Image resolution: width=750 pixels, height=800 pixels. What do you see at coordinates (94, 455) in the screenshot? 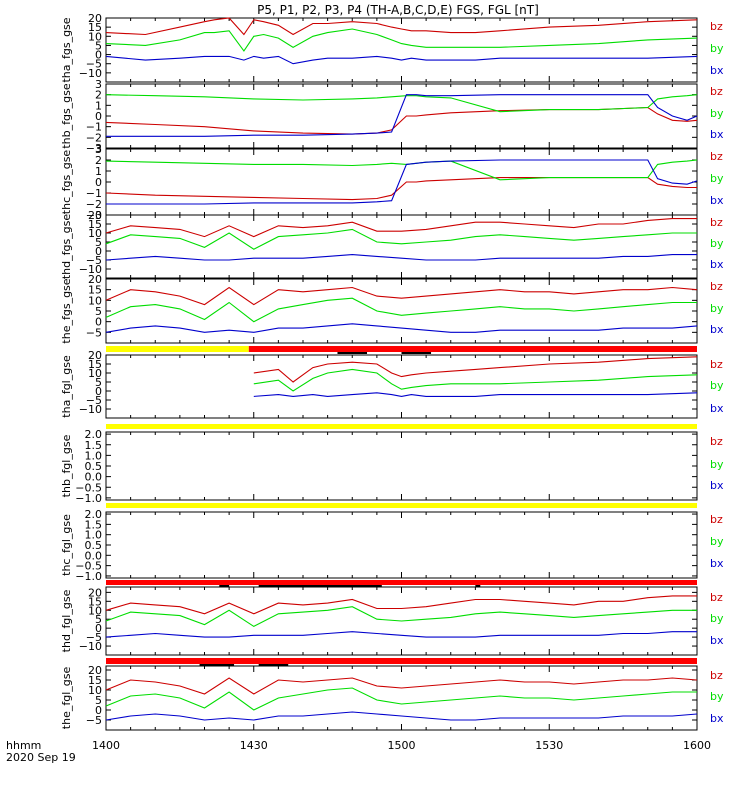
I see `y-tick-label: 1.0` at bounding box center [94, 455].